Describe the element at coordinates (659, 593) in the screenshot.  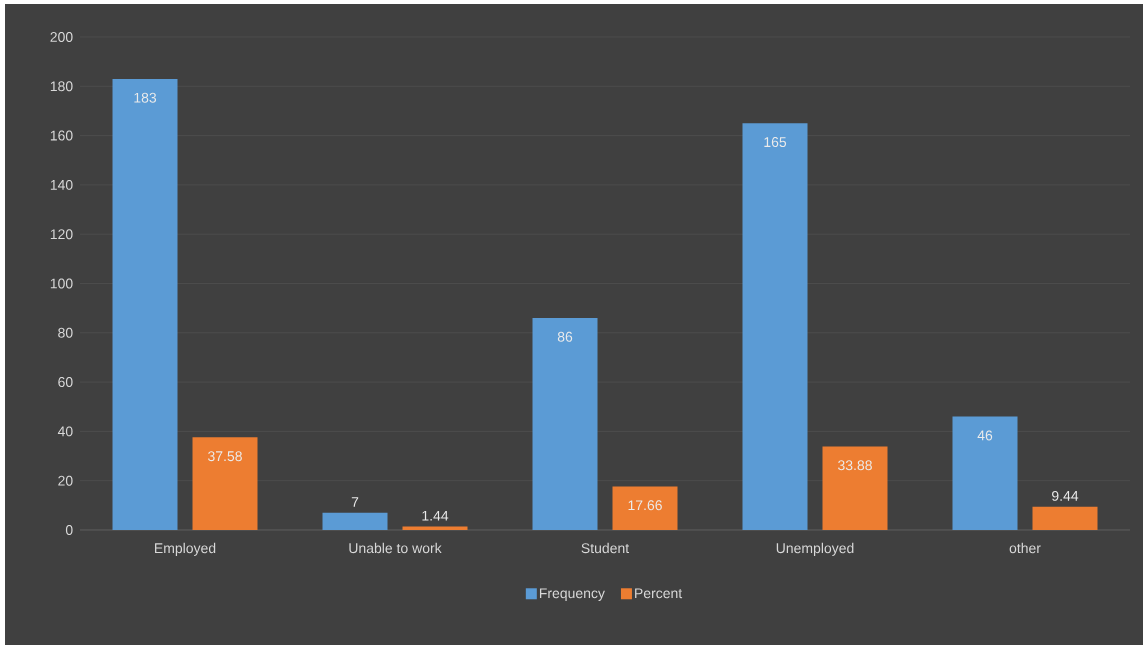
I see `legend-label: Percent` at that location.